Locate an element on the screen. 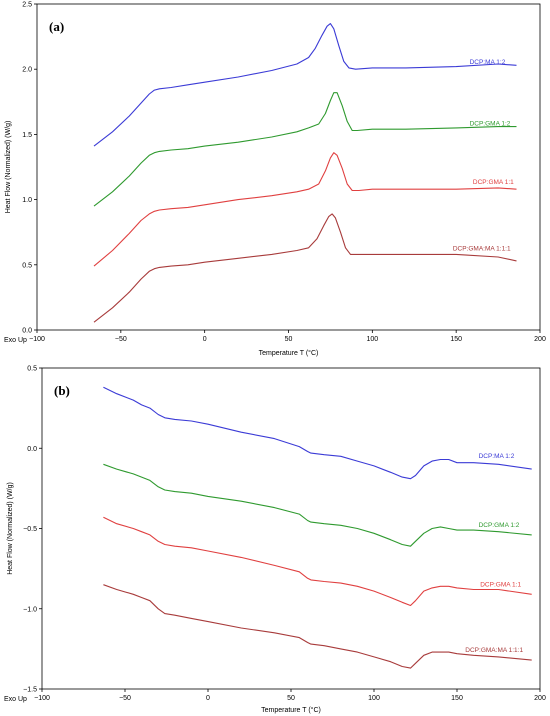 The height and width of the screenshot is (716, 550). panel-label: (a) is located at coordinates (56, 26).